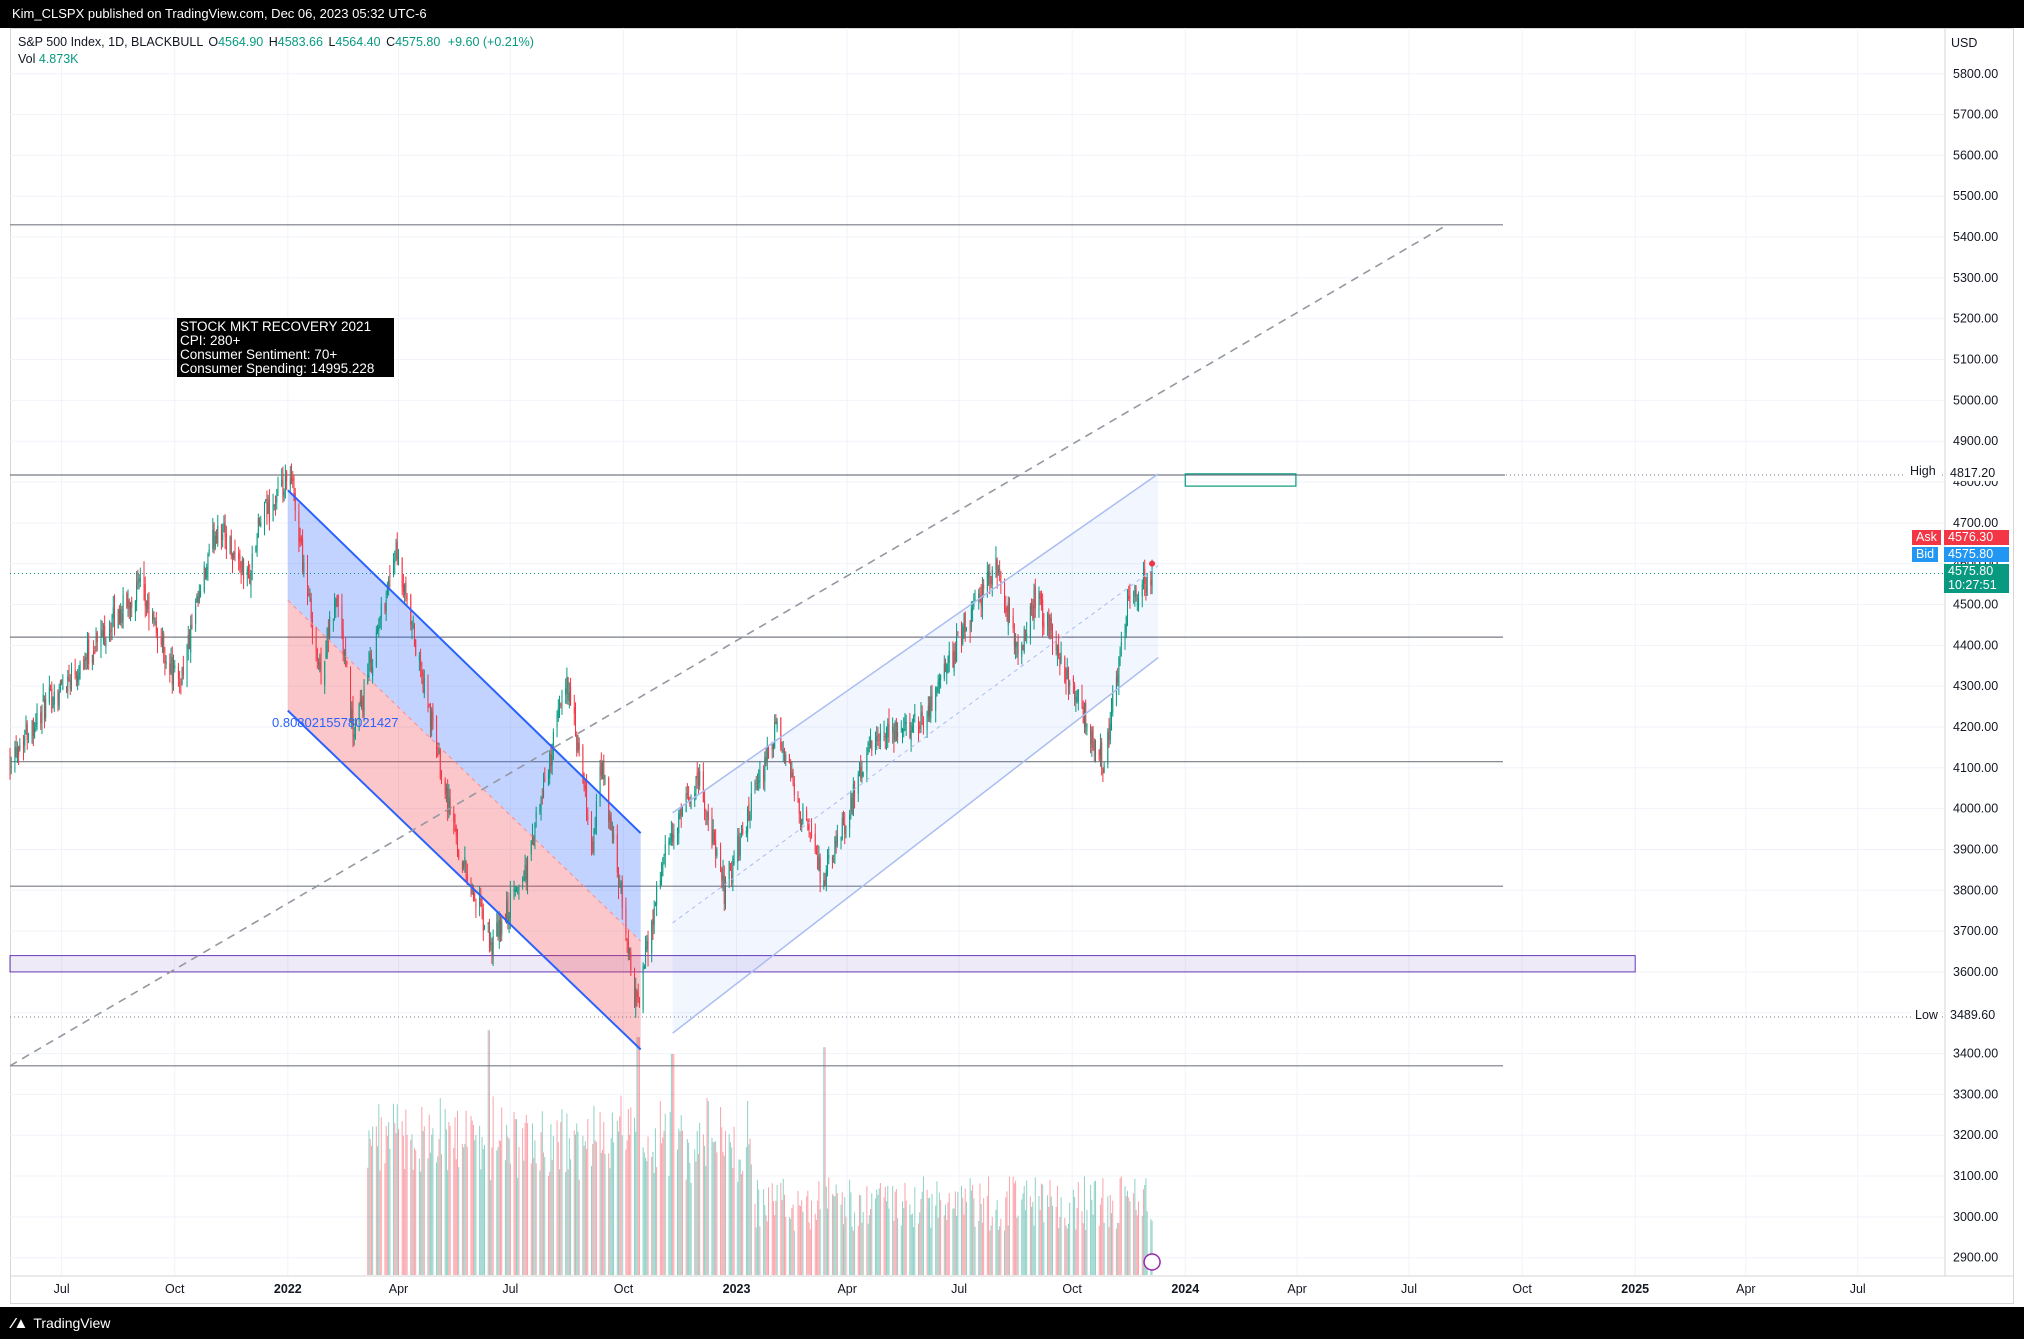 The width and height of the screenshot is (2024, 1339). What do you see at coordinates (1975, 890) in the screenshot?
I see `y-tick-label: 3800.00` at bounding box center [1975, 890].